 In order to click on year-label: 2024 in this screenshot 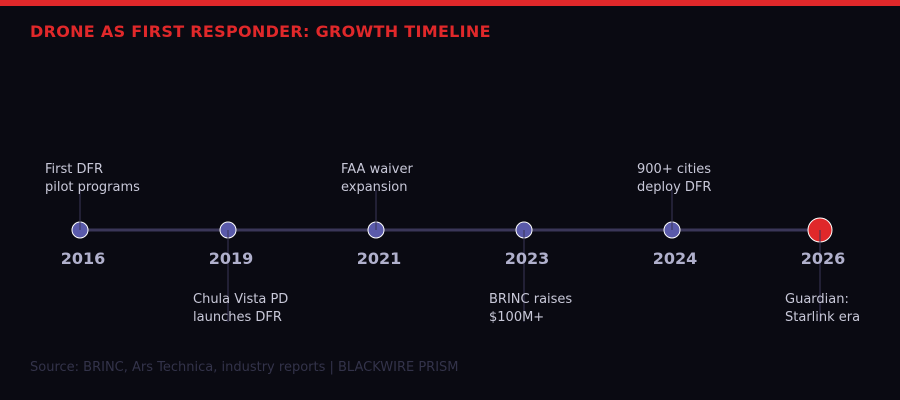, I will do `click(675, 258)`.